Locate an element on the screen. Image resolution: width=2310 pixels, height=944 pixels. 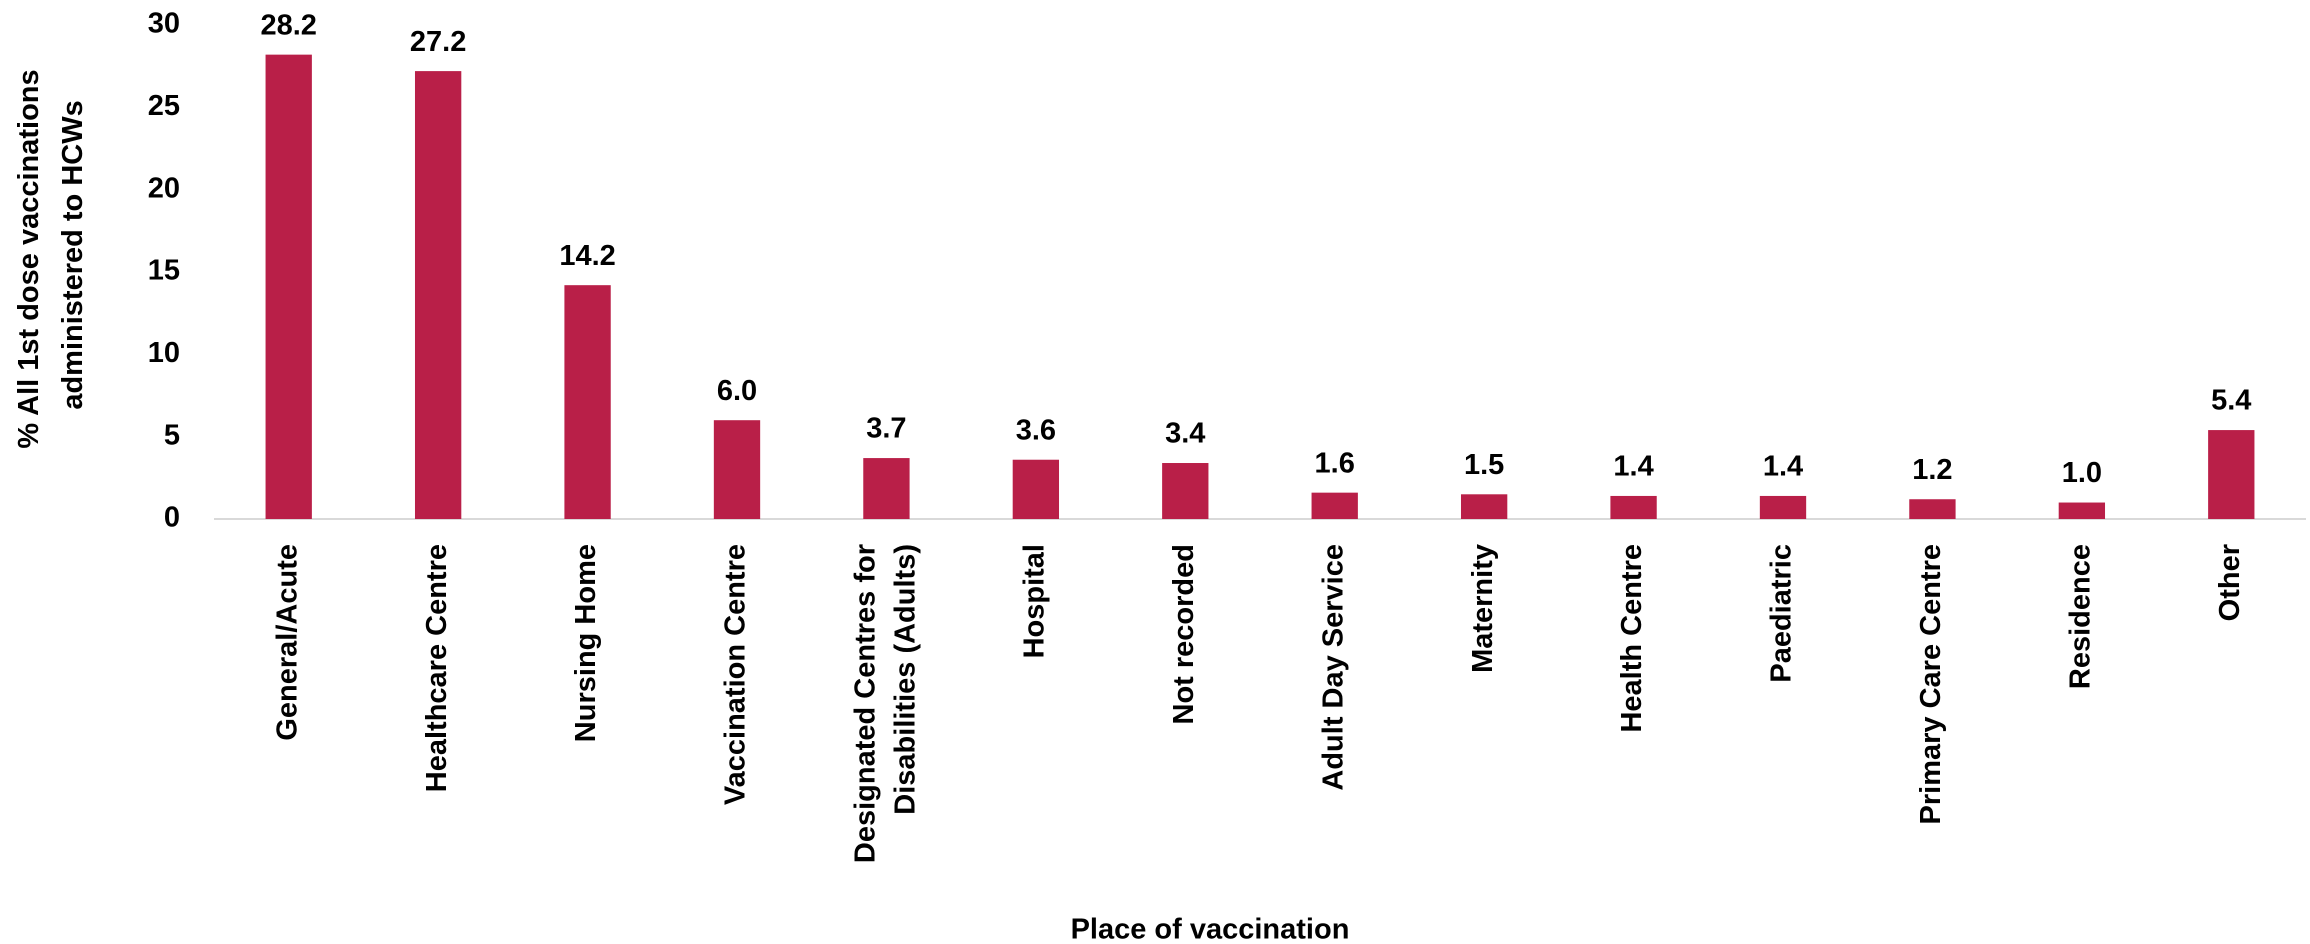
x-tick-label: Nursing Home is located at coordinates (586, 643).